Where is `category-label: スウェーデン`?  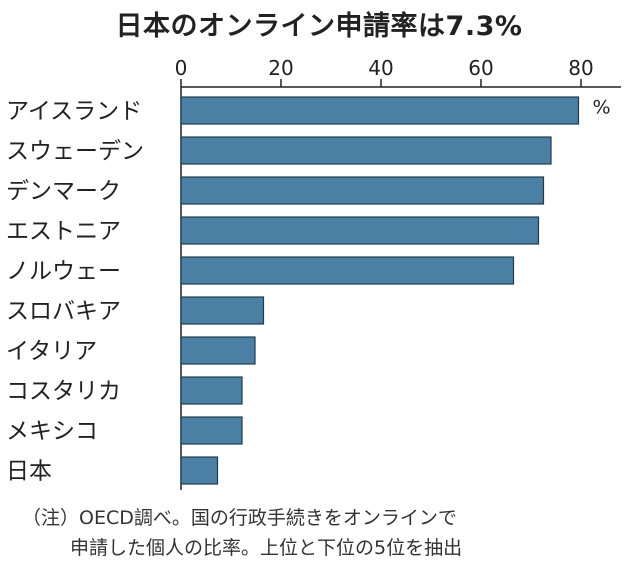
category-label: スウェーデン is located at coordinates (75, 152).